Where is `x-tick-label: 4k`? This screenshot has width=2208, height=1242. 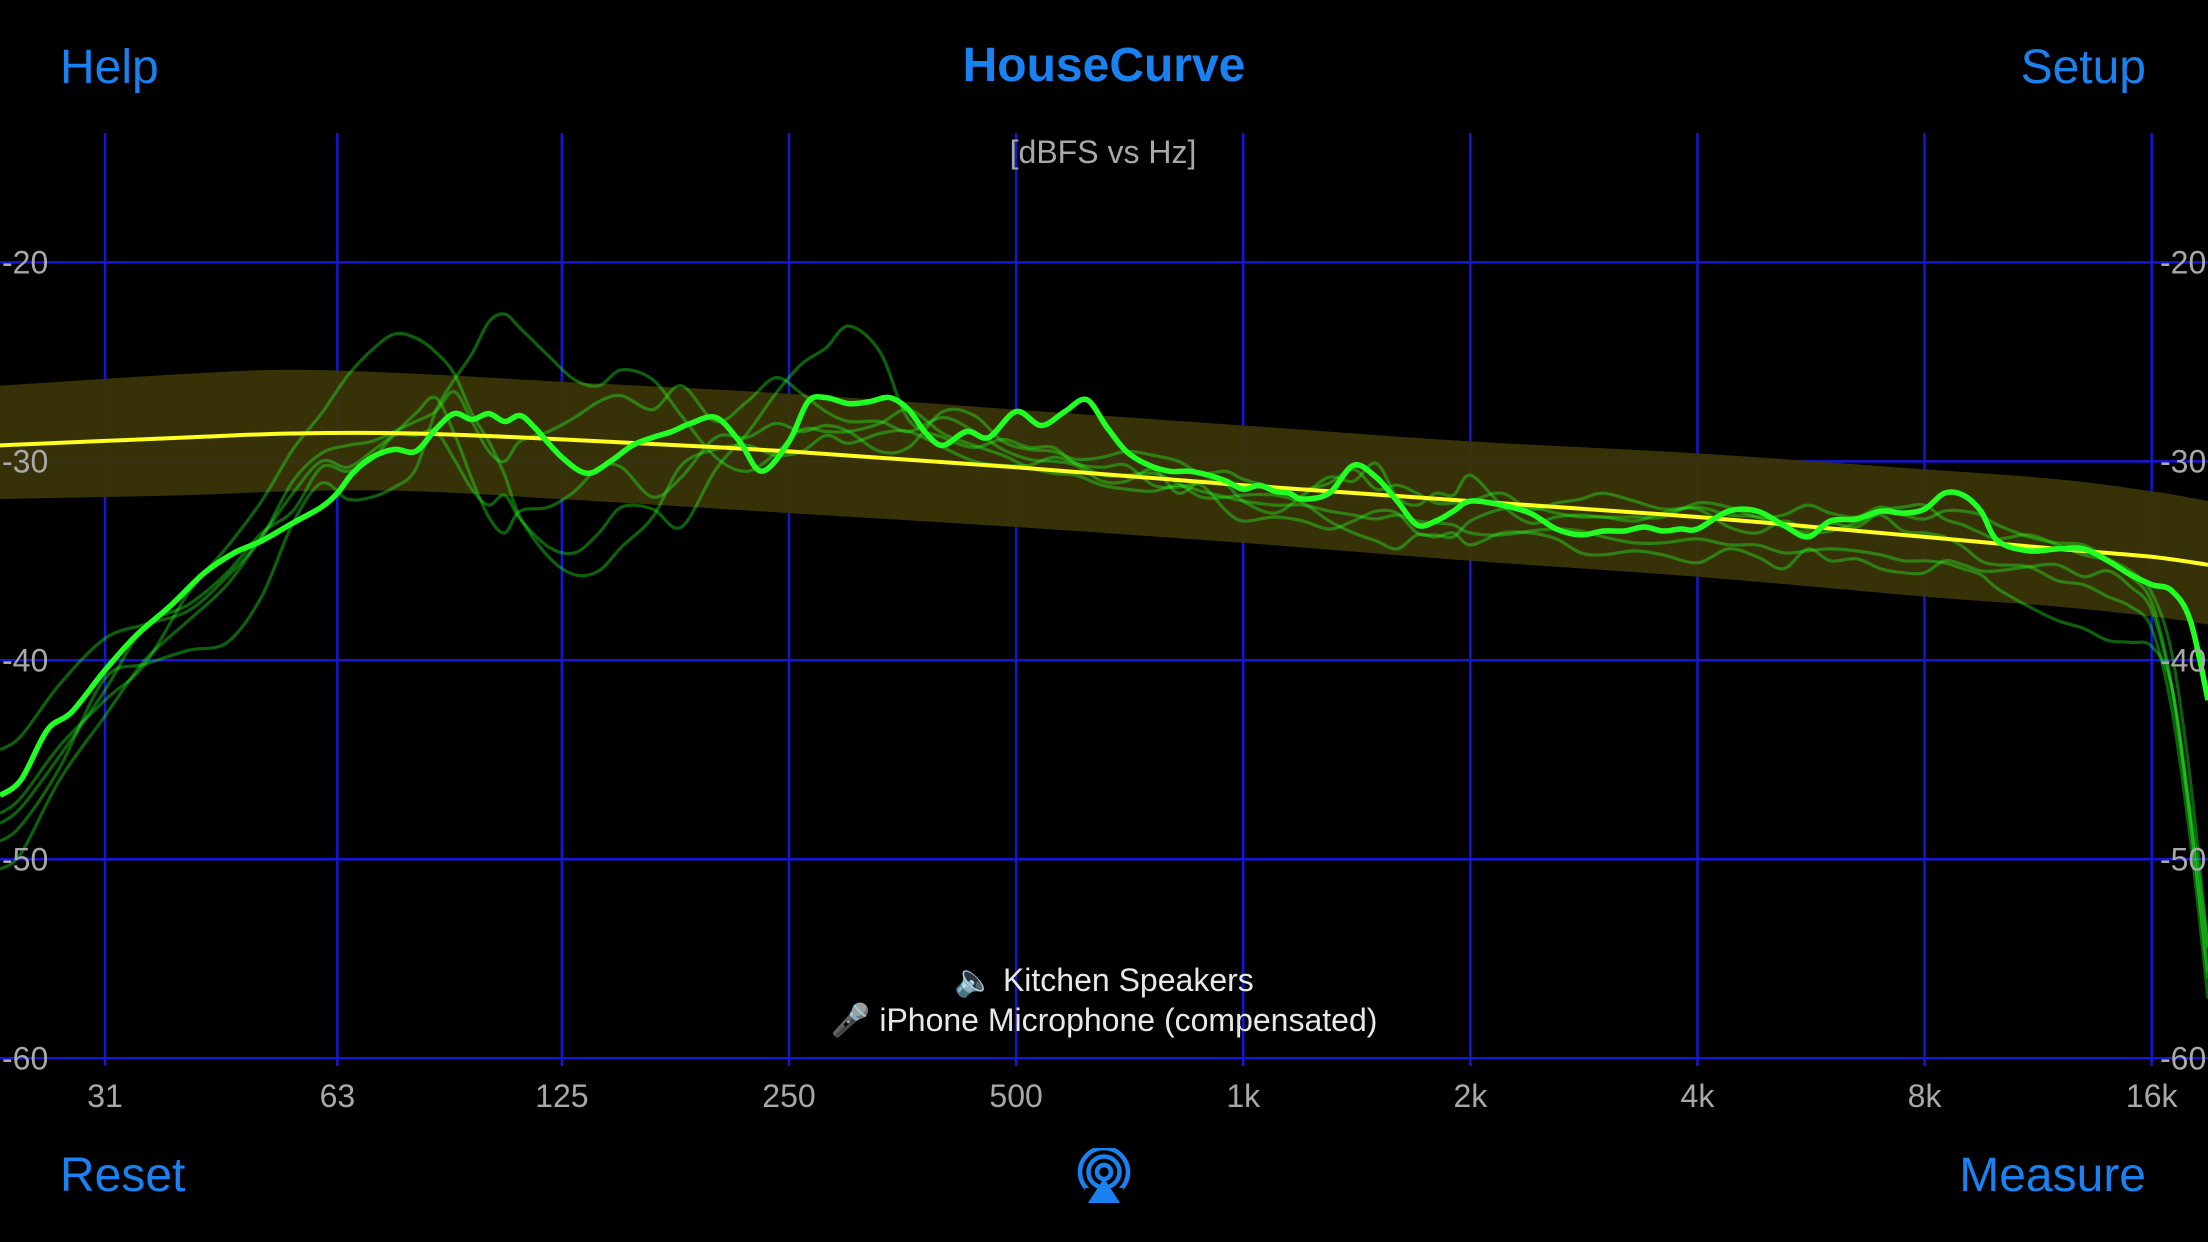
x-tick-label: 4k is located at coordinates (1698, 1096).